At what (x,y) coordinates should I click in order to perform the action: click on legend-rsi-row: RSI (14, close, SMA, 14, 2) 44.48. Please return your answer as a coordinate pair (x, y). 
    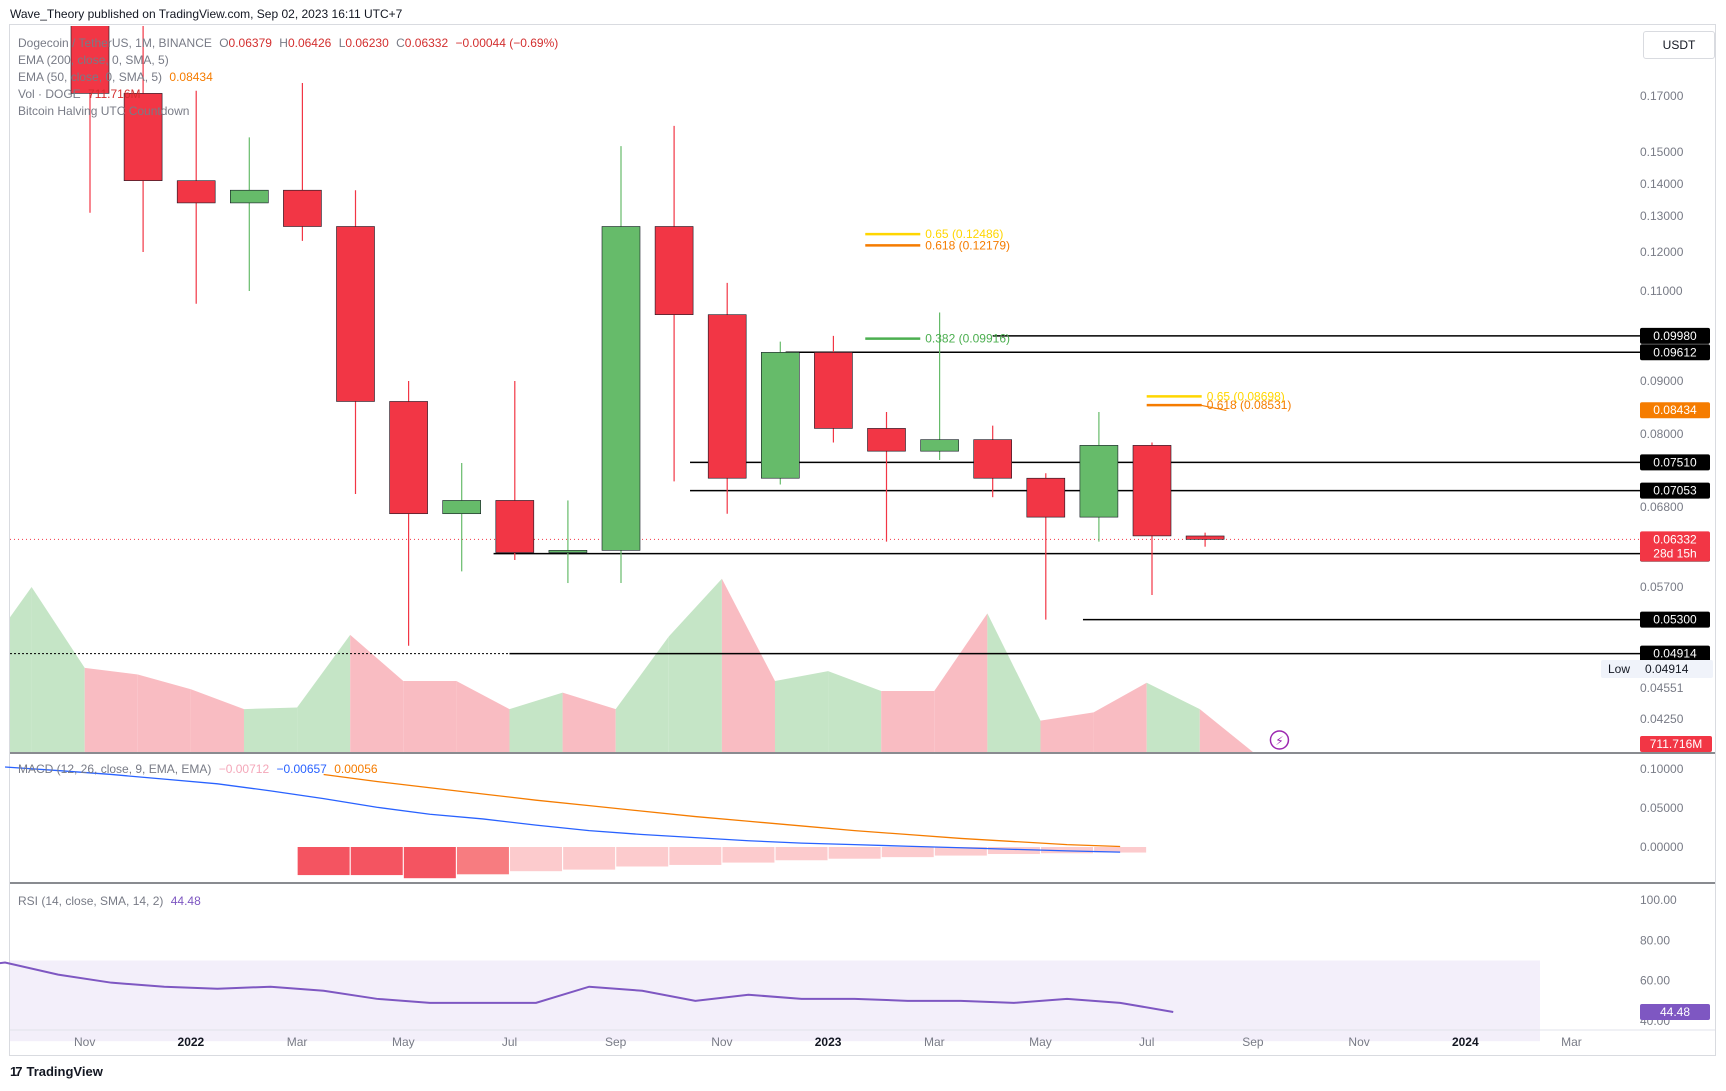
    Looking at the image, I should click on (109, 901).